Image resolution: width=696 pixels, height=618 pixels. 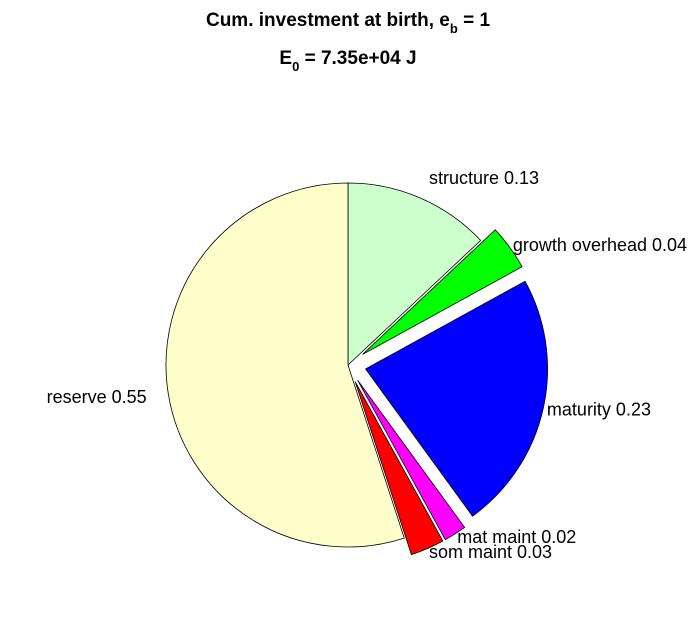 What do you see at coordinates (357, 58) in the screenshot?
I see `subtitle-text: = 7.35e+04 J` at bounding box center [357, 58].